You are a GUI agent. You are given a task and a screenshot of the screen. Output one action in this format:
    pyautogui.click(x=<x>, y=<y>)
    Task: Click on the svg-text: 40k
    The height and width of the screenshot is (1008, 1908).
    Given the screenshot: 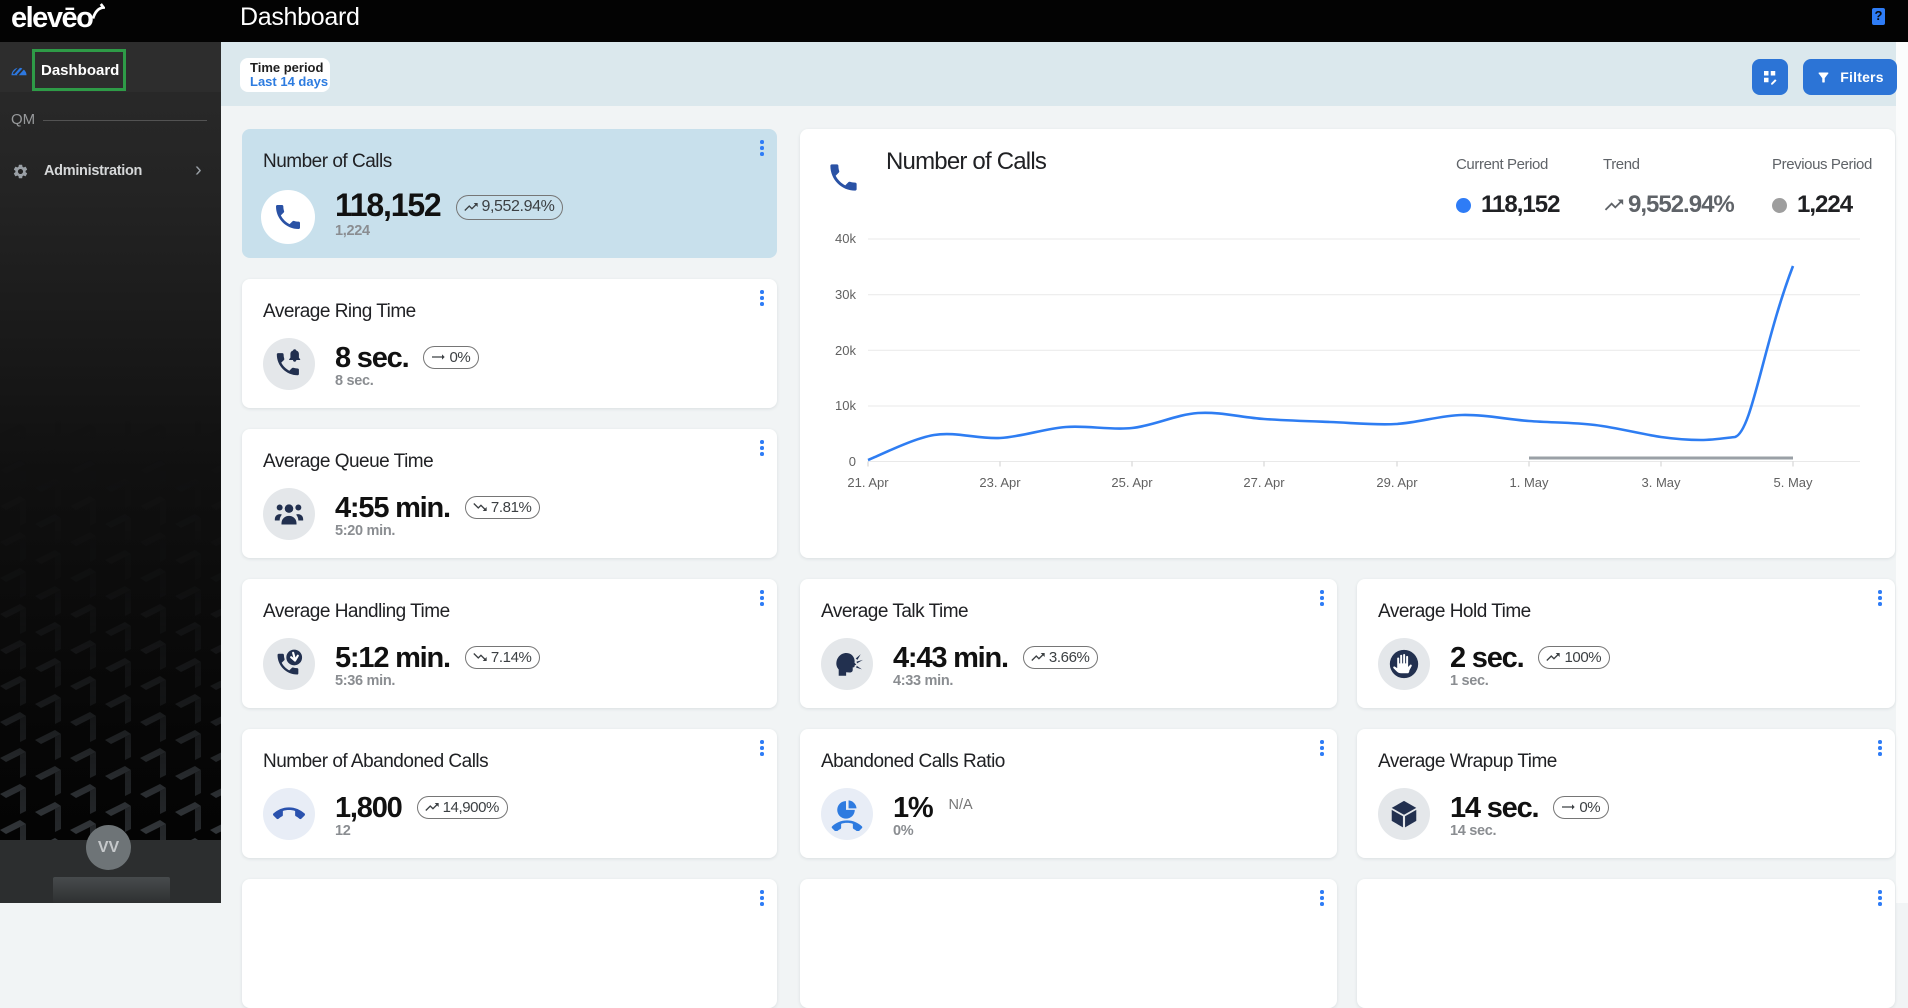 What is the action you would take?
    pyautogui.click(x=845, y=238)
    